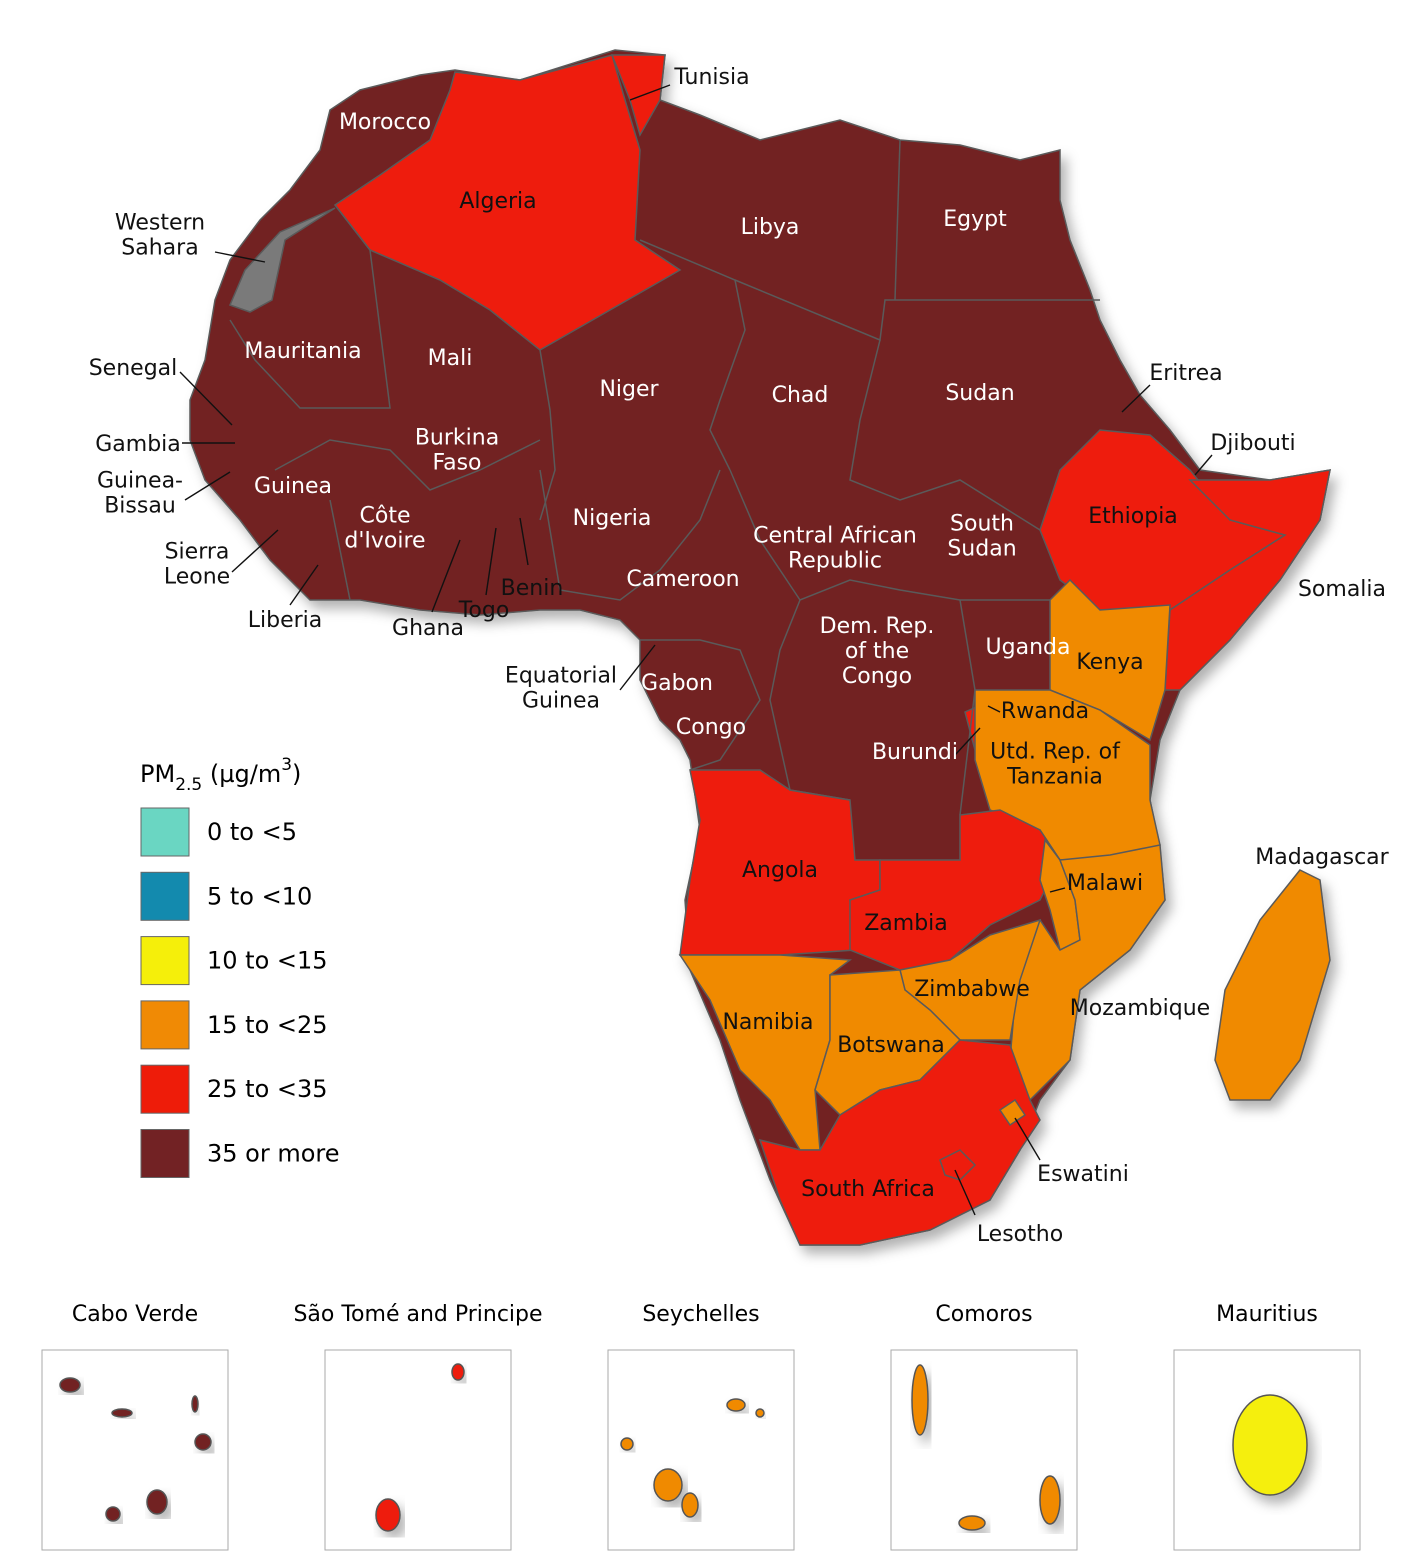 The height and width of the screenshot is (1563, 1415). What do you see at coordinates (259, 896) in the screenshot?
I see `legend-label: 5 to <10` at bounding box center [259, 896].